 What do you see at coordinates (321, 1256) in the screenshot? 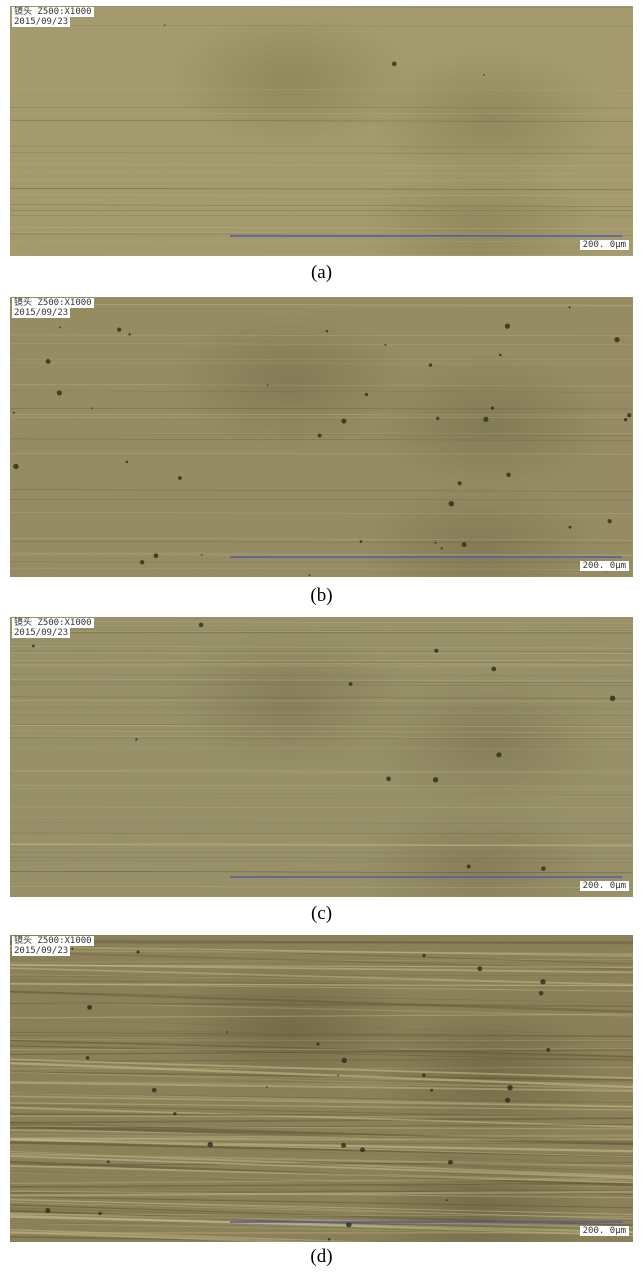
I see `caption: (d)` at bounding box center [321, 1256].